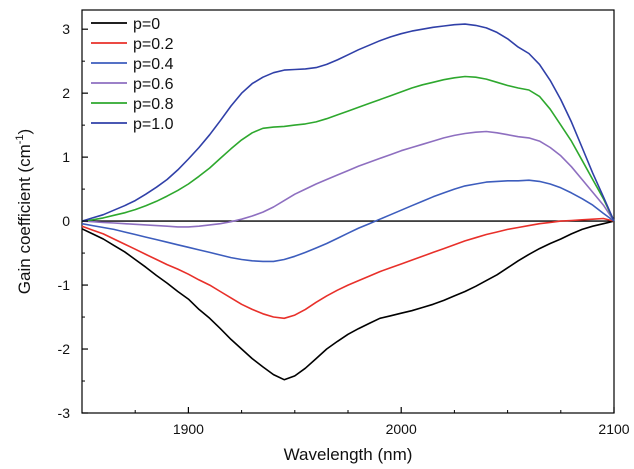  What do you see at coordinates (24, 132) in the screenshot?
I see `y-axis-title-close: )` at bounding box center [24, 132].